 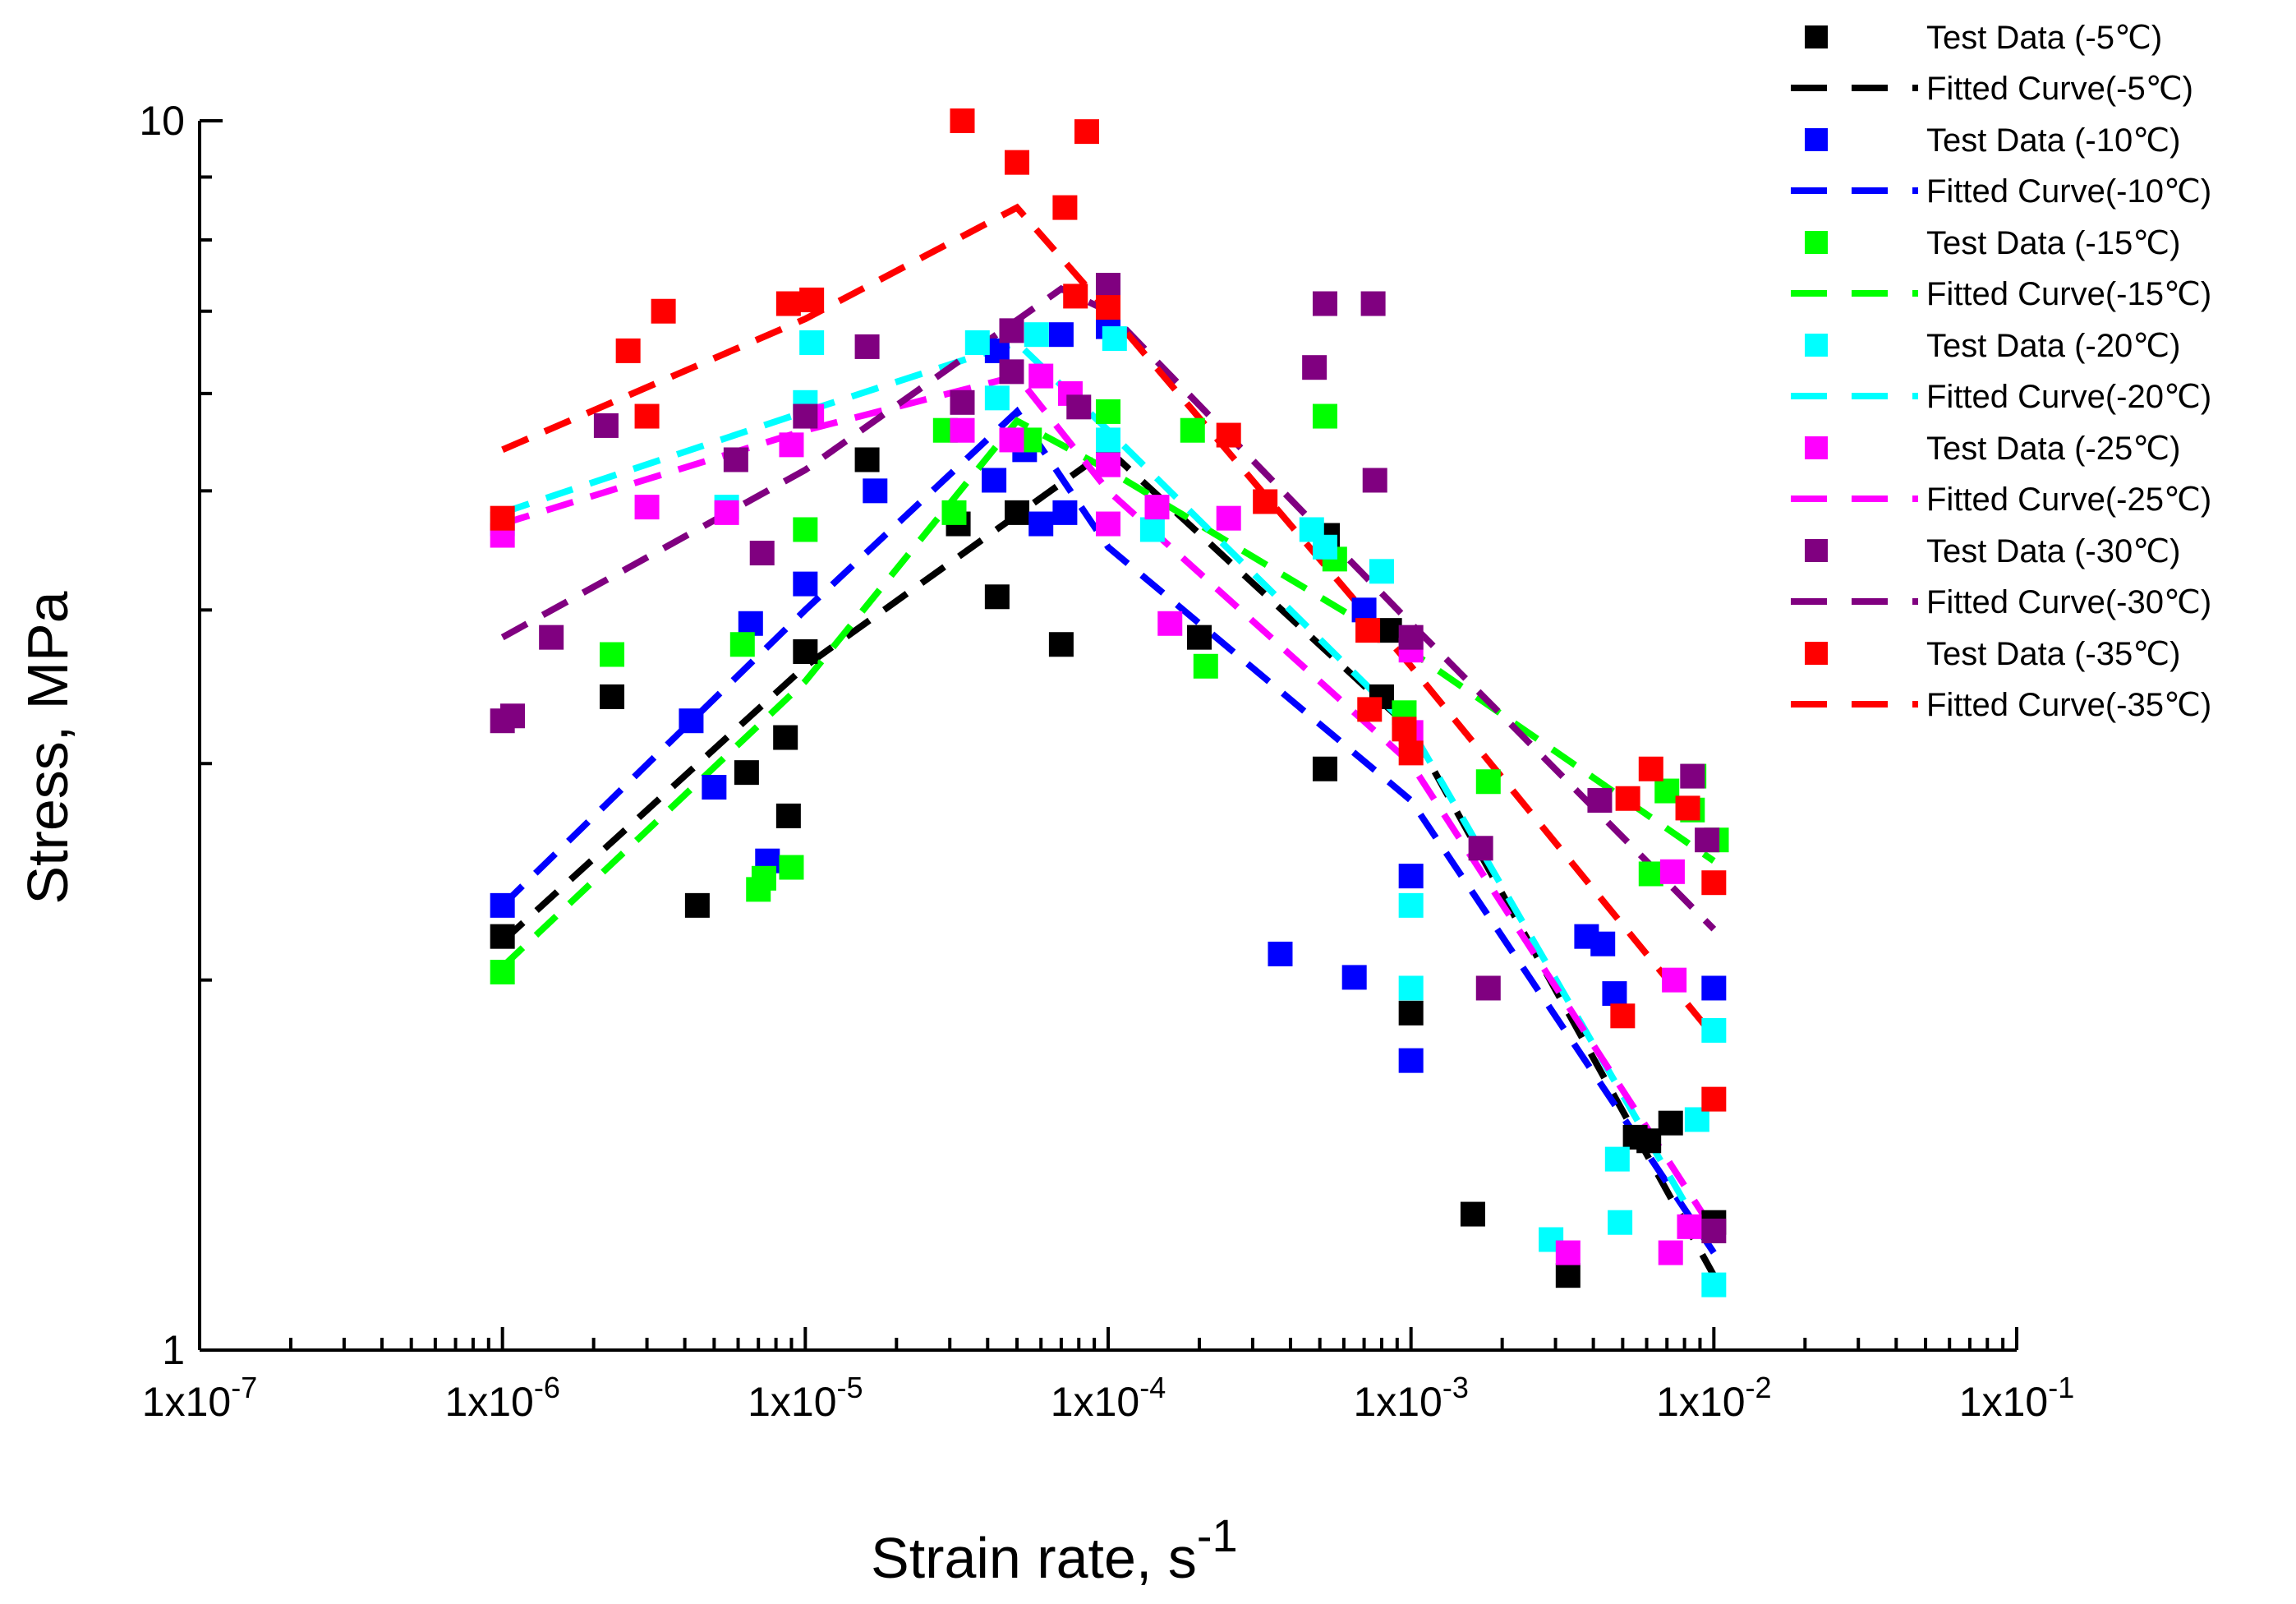 I want to click on legend-label: Test Data (-35℃), so click(x=2053, y=654).